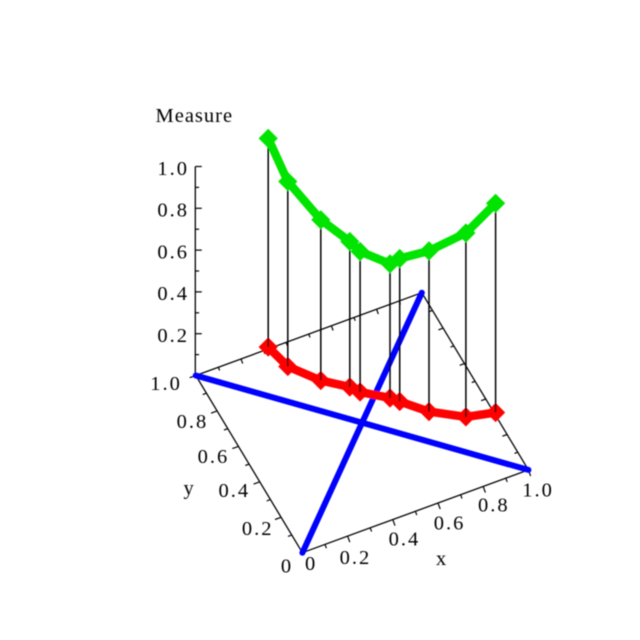 This screenshot has width=640, height=640. What do you see at coordinates (442, 559) in the screenshot?
I see `svg-text: x` at bounding box center [442, 559].